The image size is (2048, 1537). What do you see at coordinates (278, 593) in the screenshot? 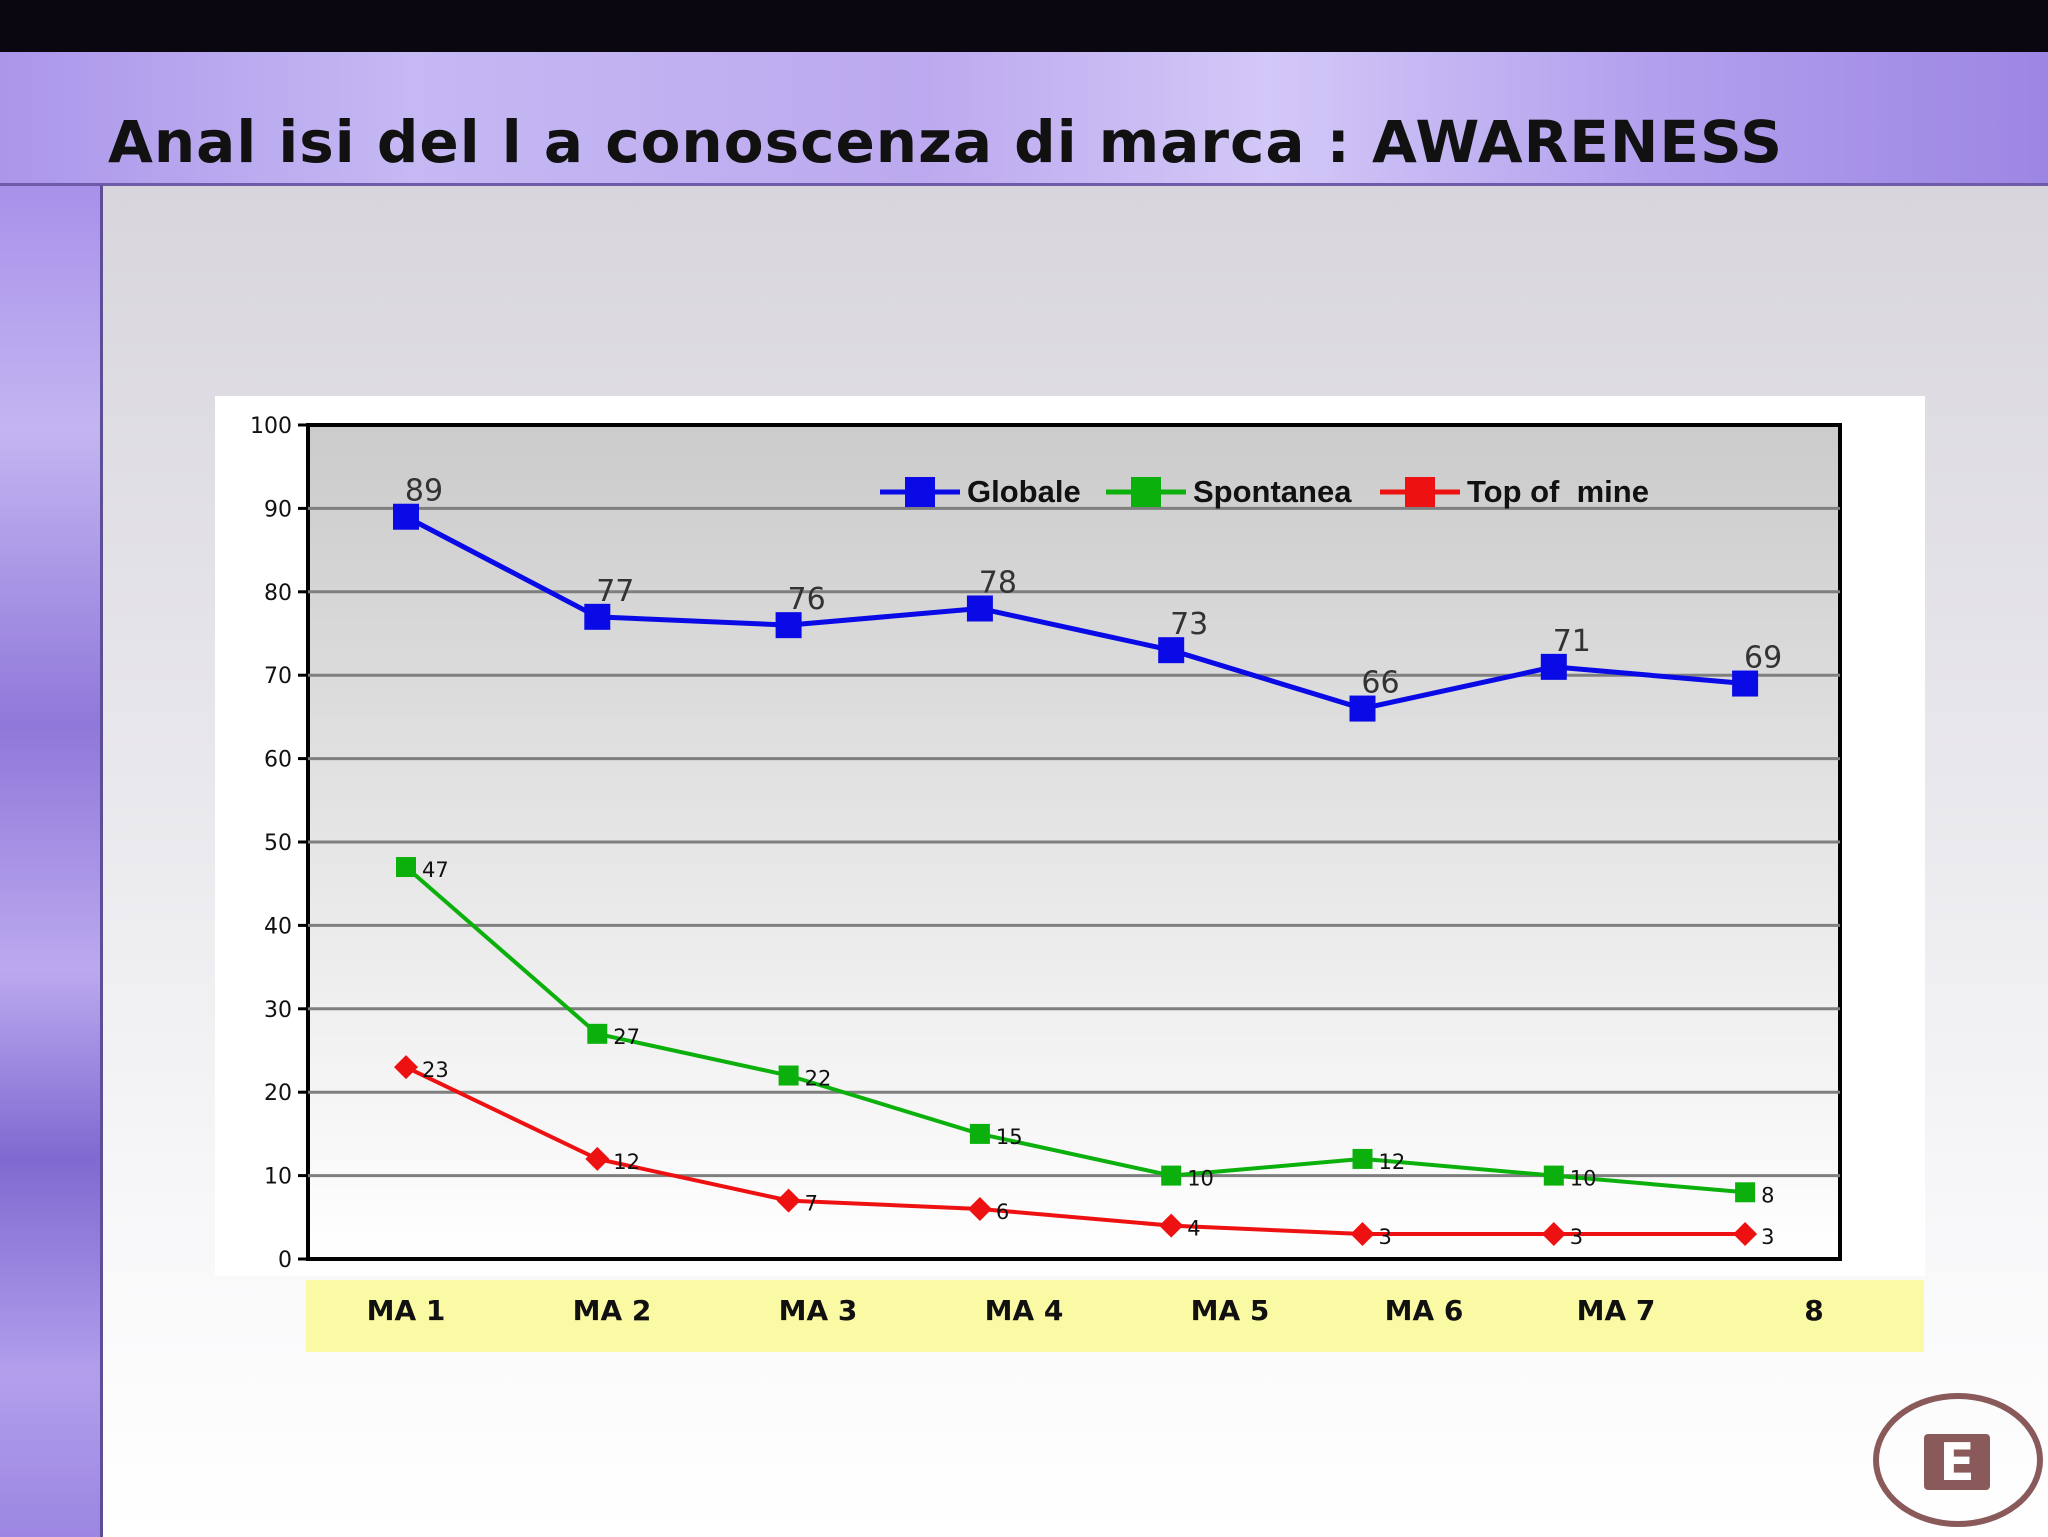
I see `y-tick-label: 80` at bounding box center [278, 593].